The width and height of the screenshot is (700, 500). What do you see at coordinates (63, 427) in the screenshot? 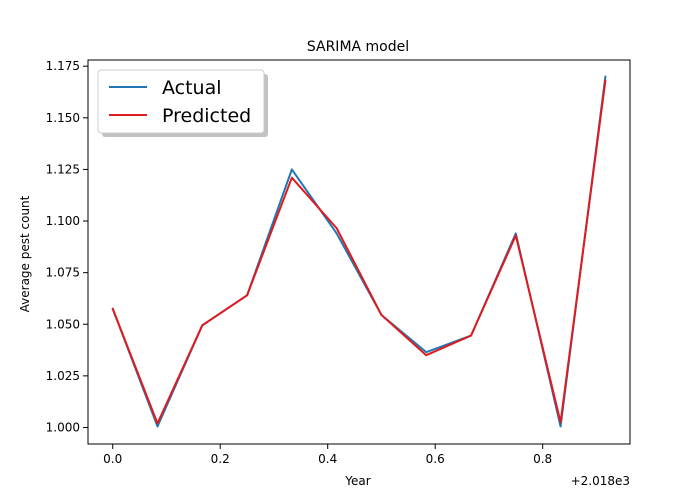
I see `y-tick-label: 1.000` at bounding box center [63, 427].